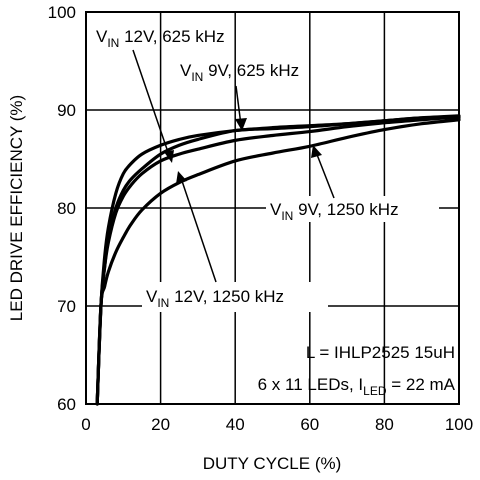  What do you see at coordinates (380, 352) in the screenshot?
I see `inductor-note: L = IHLP2525 15uH` at bounding box center [380, 352].